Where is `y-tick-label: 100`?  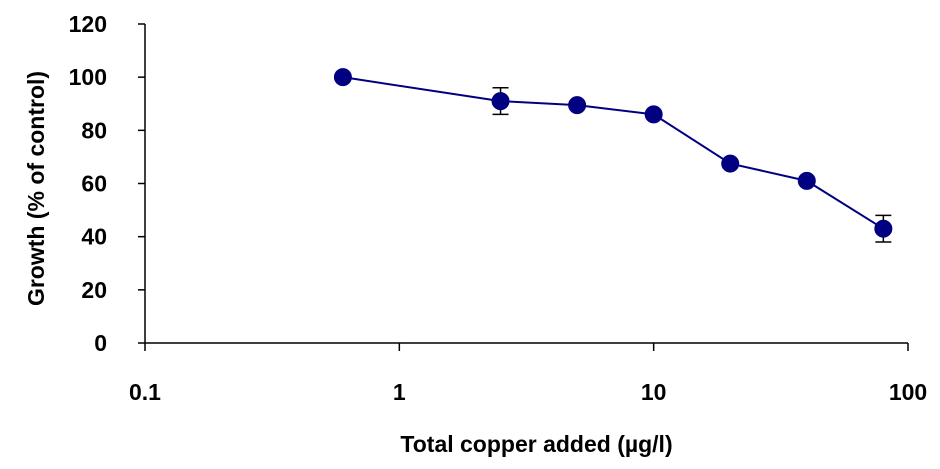 y-tick-label: 100 is located at coordinates (88, 77).